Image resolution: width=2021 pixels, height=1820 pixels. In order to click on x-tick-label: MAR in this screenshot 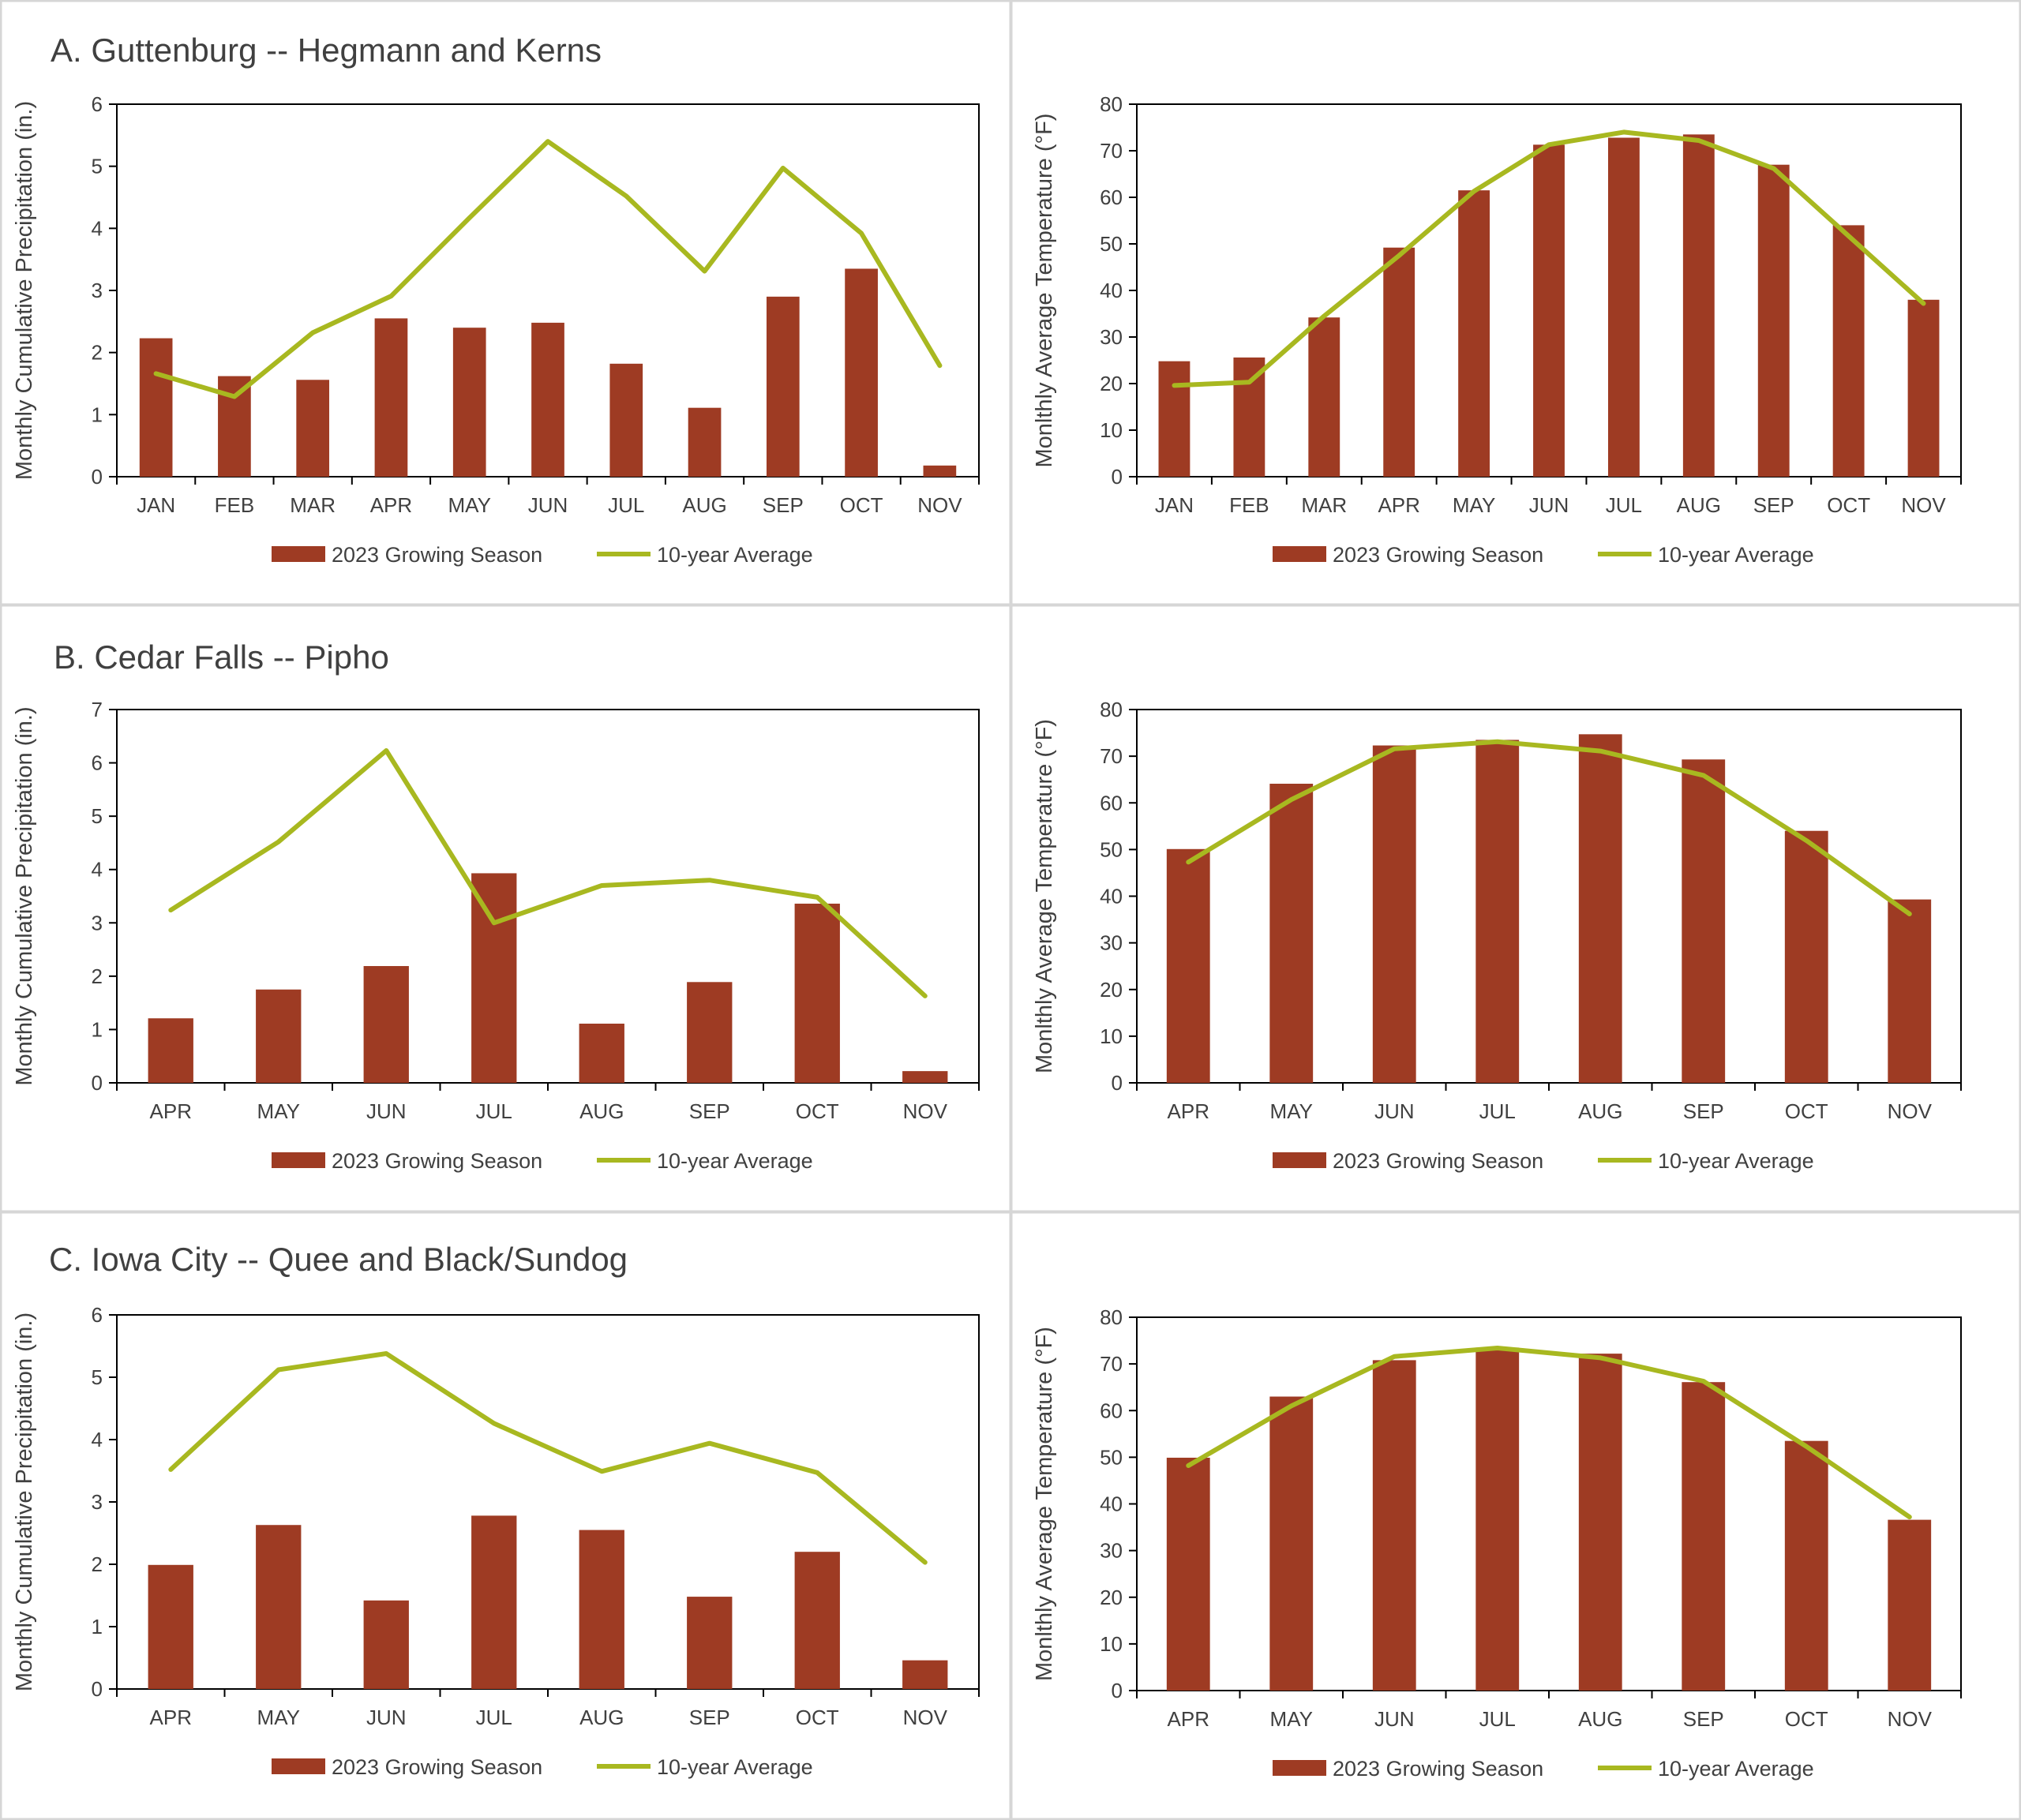, I will do `click(313, 505)`.